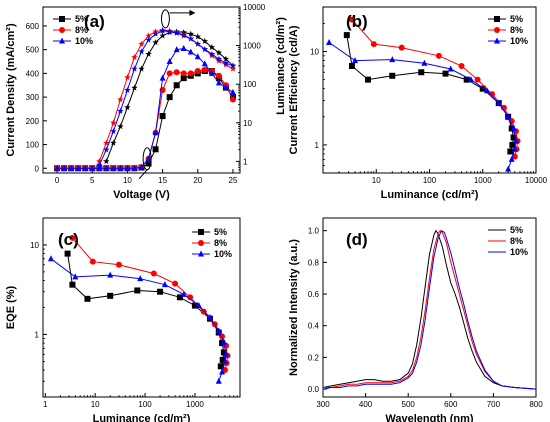 This screenshot has width=550, height=422. What do you see at coordinates (250, 84) in the screenshot?
I see `y2-tick-label: 100` at bounding box center [250, 84].